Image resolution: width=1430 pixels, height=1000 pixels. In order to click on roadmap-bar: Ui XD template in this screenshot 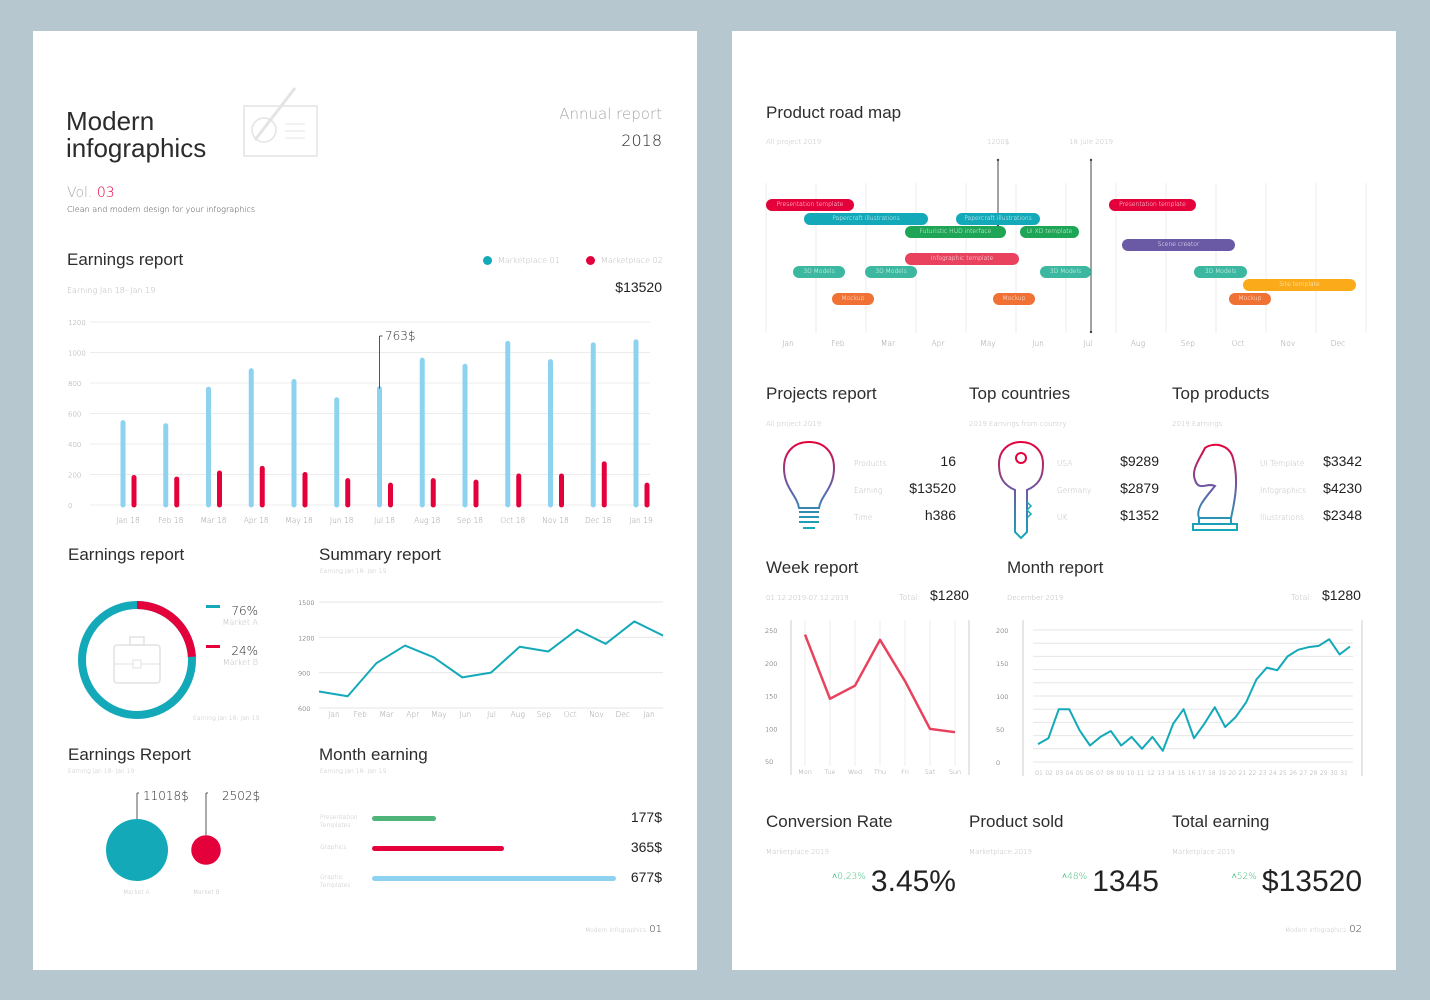, I will do `click(1049, 232)`.